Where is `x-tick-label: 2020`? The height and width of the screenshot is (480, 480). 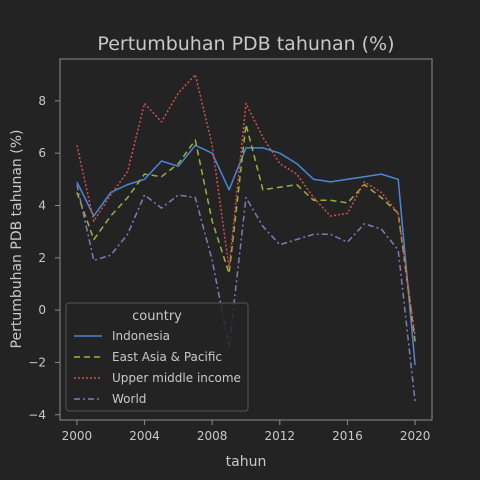
x-tick-label: 2020 is located at coordinates (415, 436).